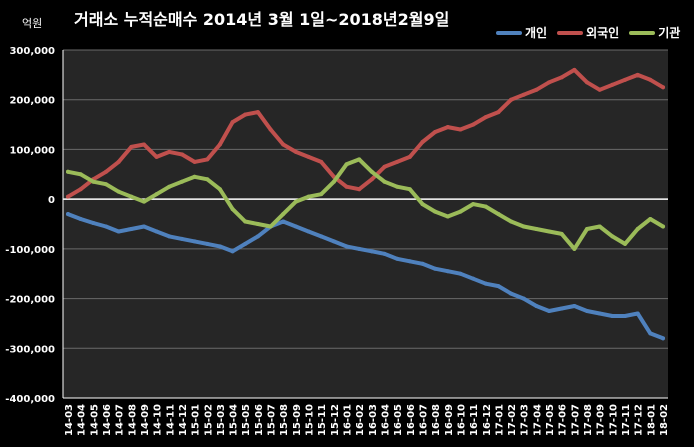 The height and width of the screenshot is (447, 694). What do you see at coordinates (30, 399) in the screenshot?
I see `y-tick-label-7: -400,000` at bounding box center [30, 399].